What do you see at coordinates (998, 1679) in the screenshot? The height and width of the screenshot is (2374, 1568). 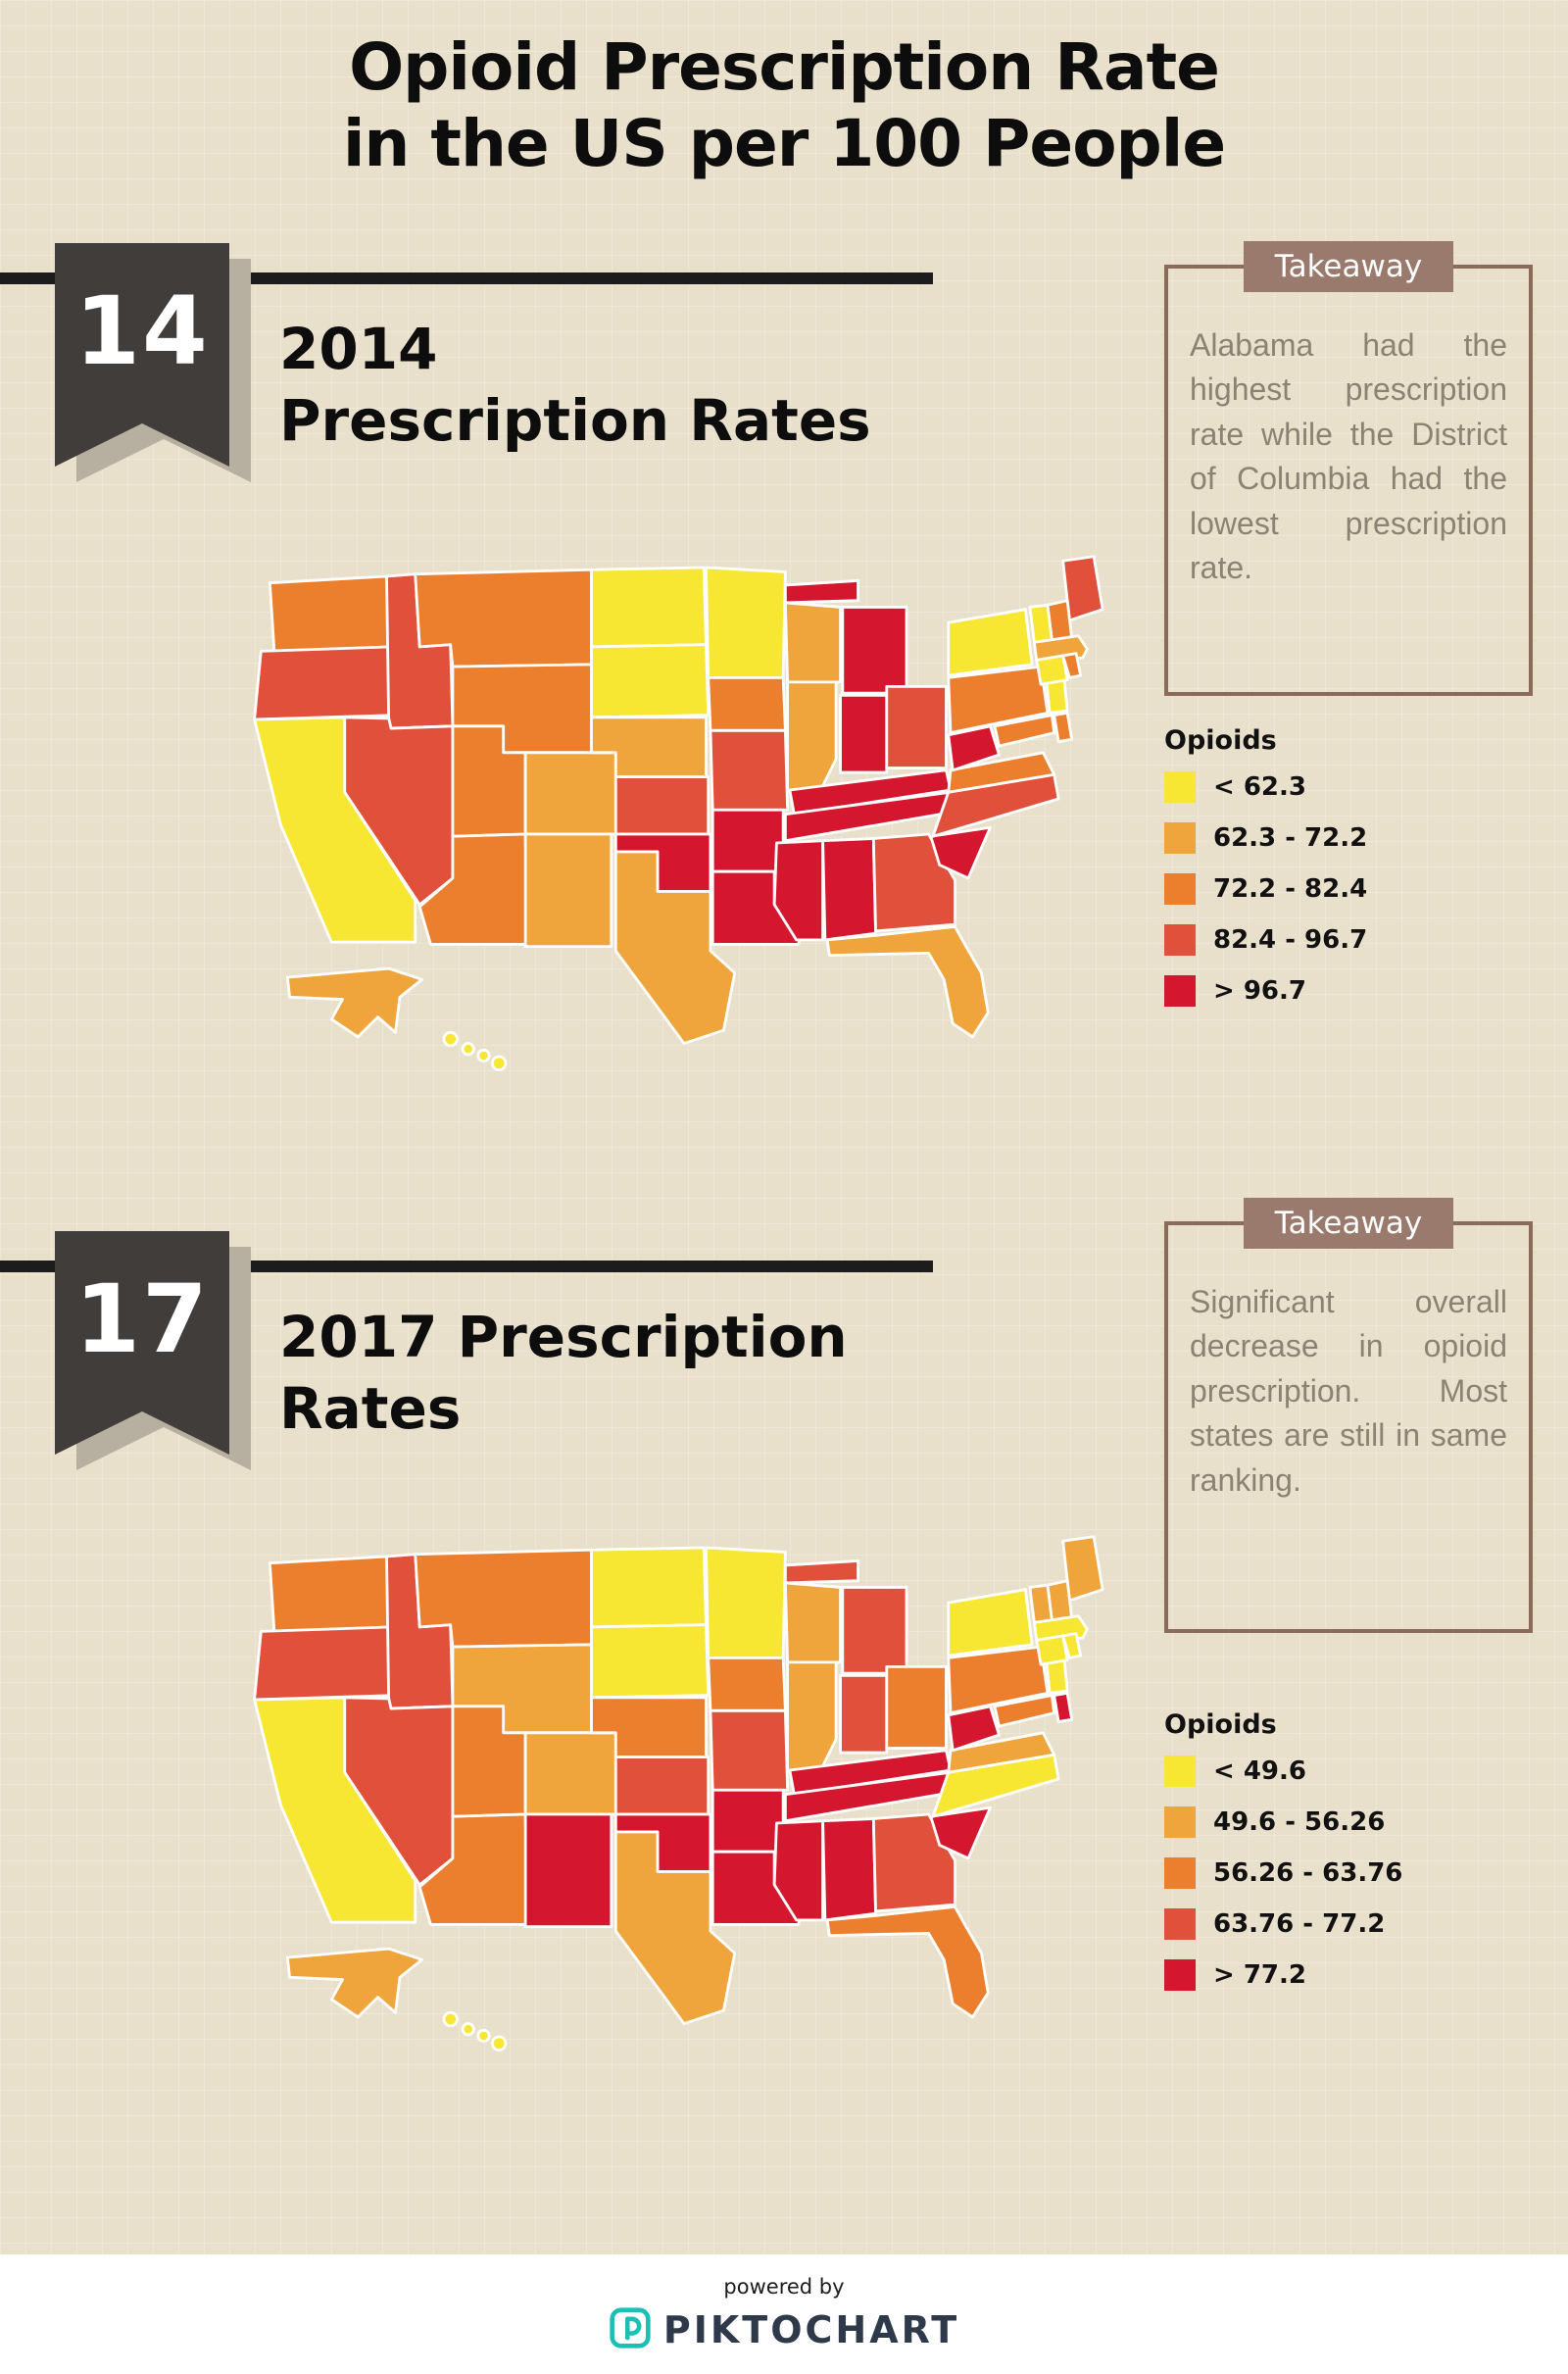 I see `state-pa-2017` at bounding box center [998, 1679].